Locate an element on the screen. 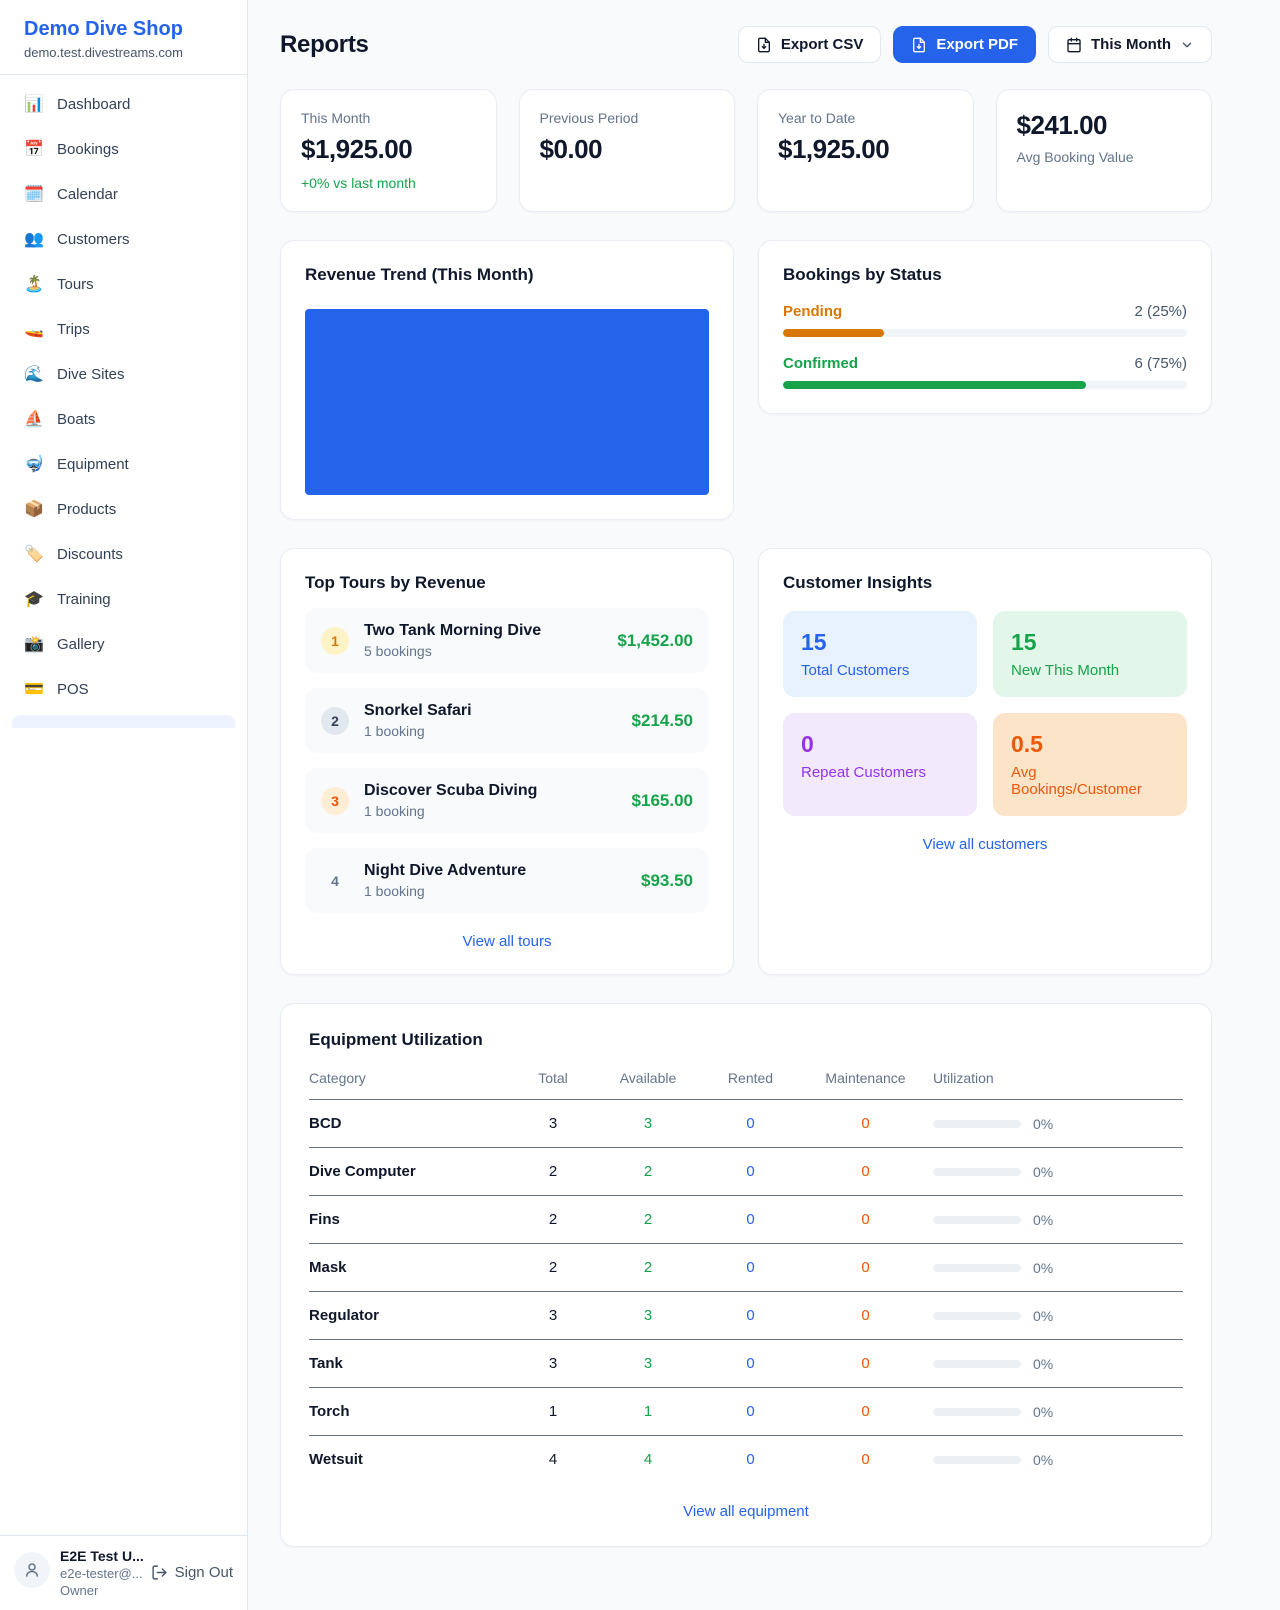 The height and width of the screenshot is (1610, 1280). sign-out-button: Sign Out is located at coordinates (192, 1572).